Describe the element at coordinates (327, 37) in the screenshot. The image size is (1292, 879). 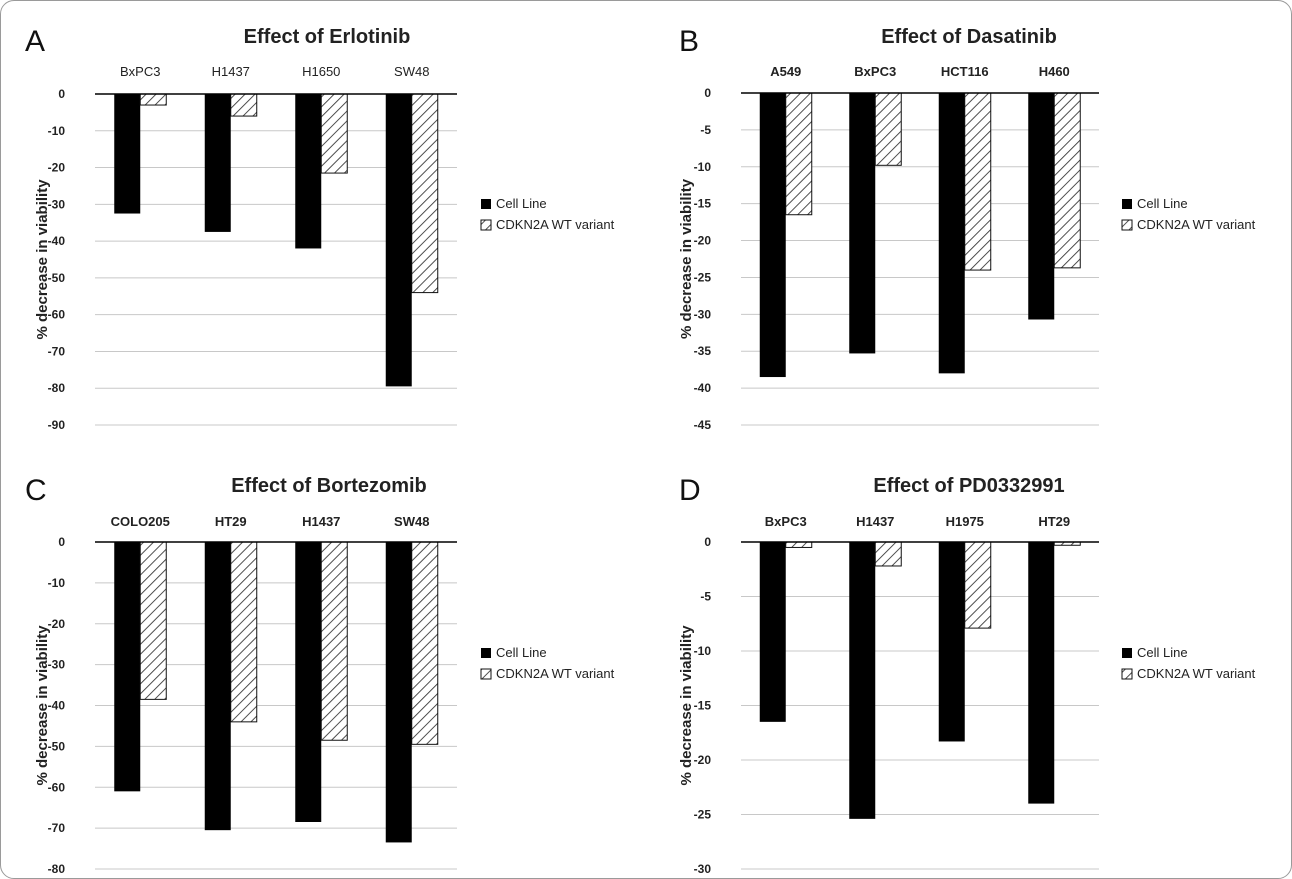
I see `chart-title: Effect of Erlotinib` at that location.